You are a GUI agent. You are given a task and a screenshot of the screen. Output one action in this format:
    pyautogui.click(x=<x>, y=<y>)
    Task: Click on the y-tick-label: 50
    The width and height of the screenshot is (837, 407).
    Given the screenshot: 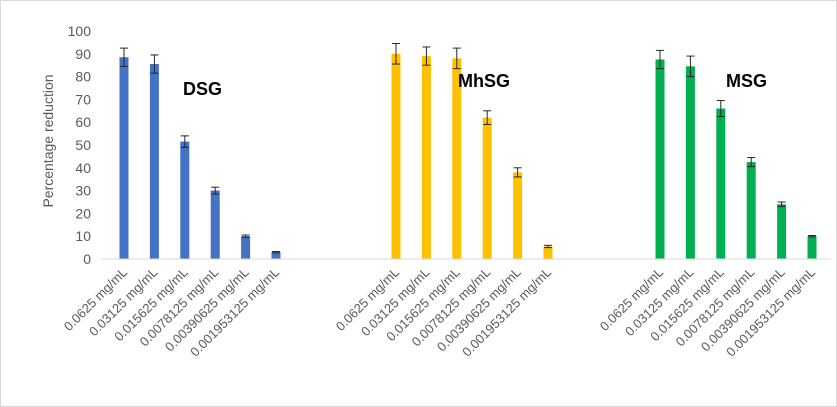 What is the action you would take?
    pyautogui.click(x=83, y=145)
    